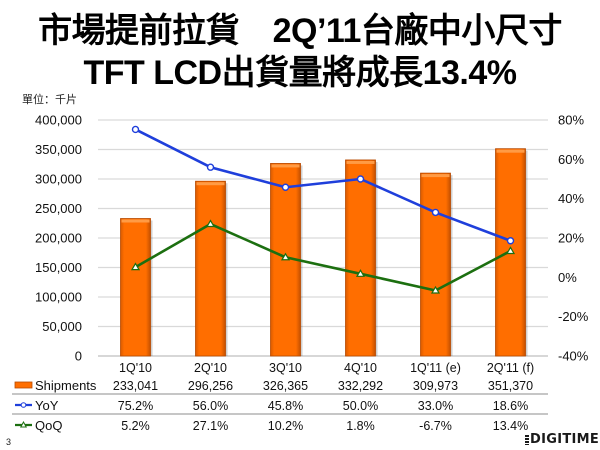 Image resolution: width=600 pixels, height=450 pixels. I want to click on yoy-table-cell: 50.0%, so click(360, 406).